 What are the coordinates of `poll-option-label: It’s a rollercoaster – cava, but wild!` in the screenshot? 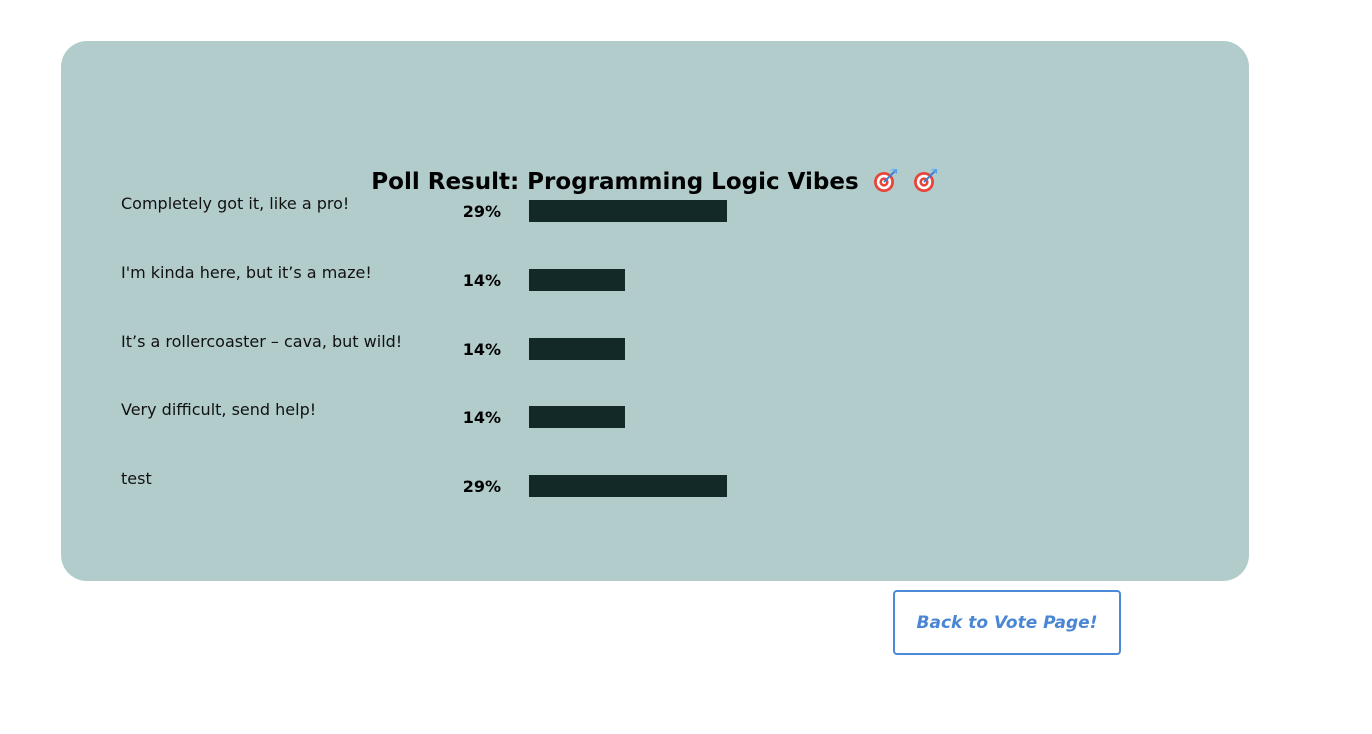 It's located at (262, 341).